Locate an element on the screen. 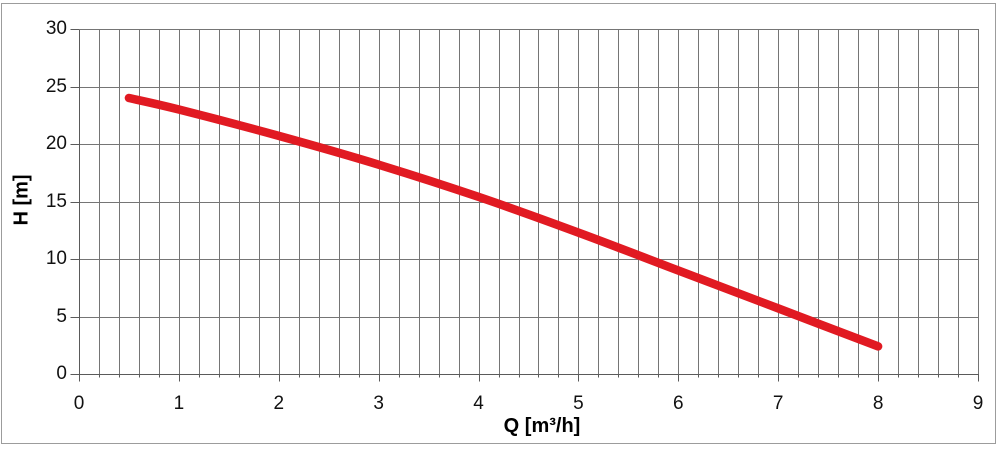 The width and height of the screenshot is (1000, 449). x-tick-label: 8 is located at coordinates (878, 403).